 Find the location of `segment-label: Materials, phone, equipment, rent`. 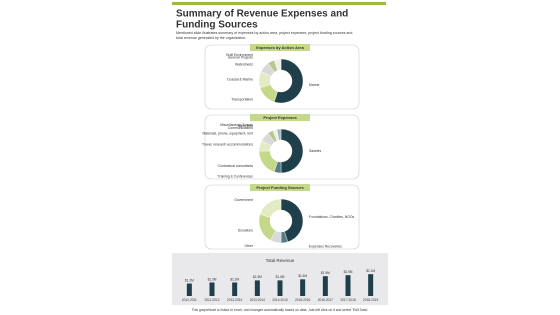

segment-label: Materials, phone, equipment, rent is located at coordinates (227, 134).